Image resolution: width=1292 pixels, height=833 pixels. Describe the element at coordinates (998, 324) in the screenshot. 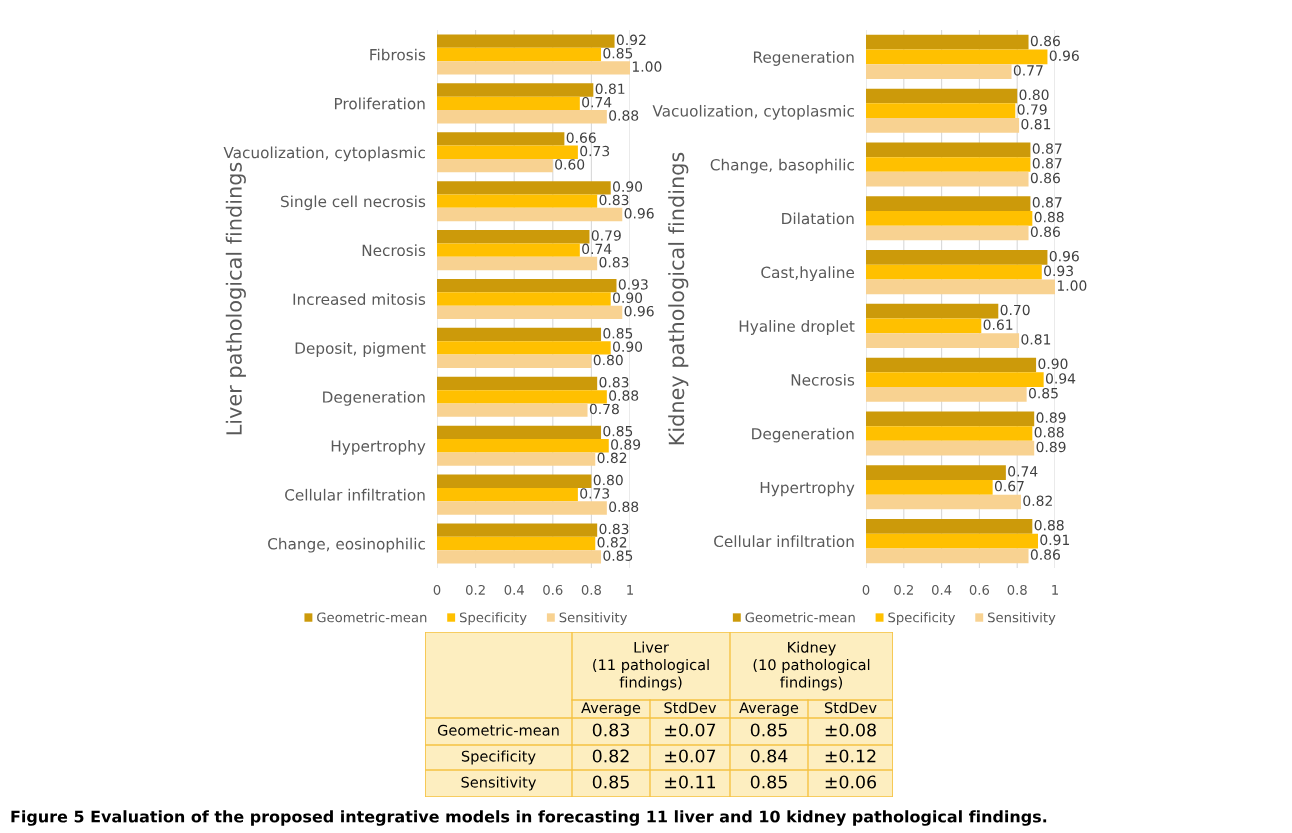

I see `data-label: 0.61` at that location.